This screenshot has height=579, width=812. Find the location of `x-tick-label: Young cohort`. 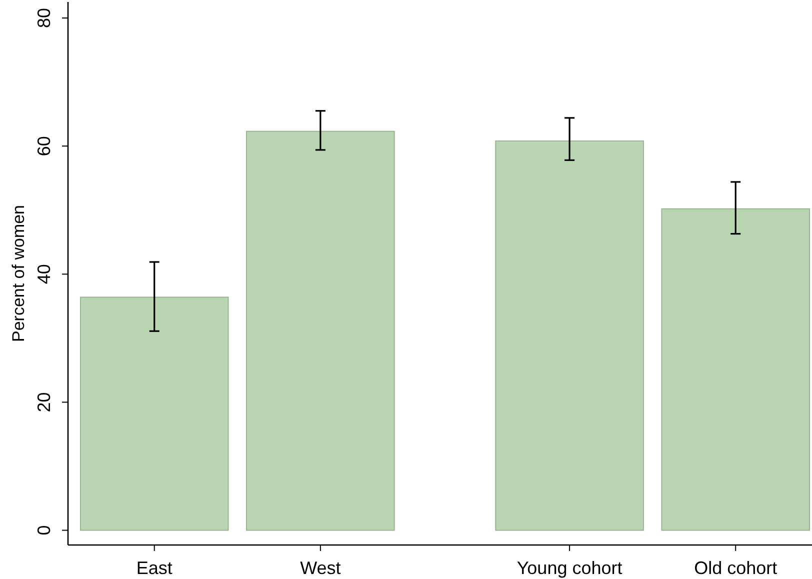

x-tick-label: Young cohort is located at coordinates (569, 568).